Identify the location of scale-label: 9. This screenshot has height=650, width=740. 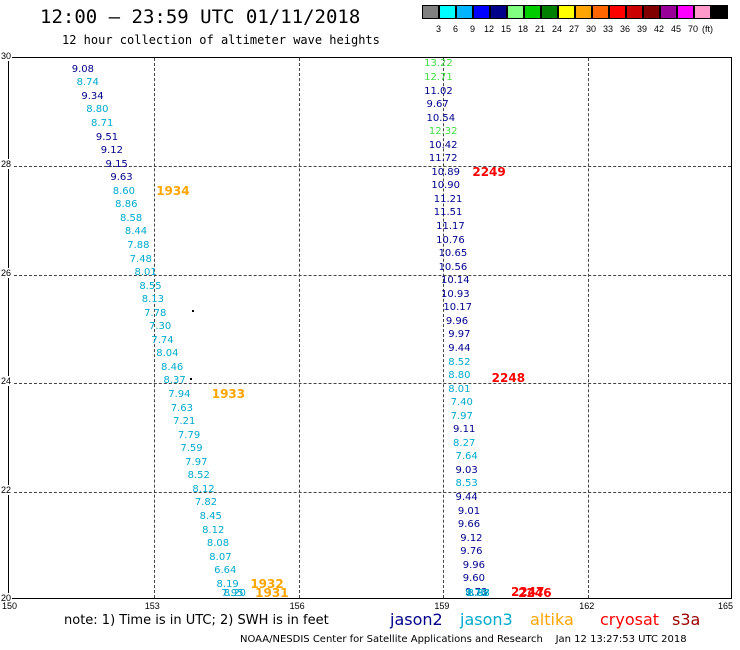
(473, 29).